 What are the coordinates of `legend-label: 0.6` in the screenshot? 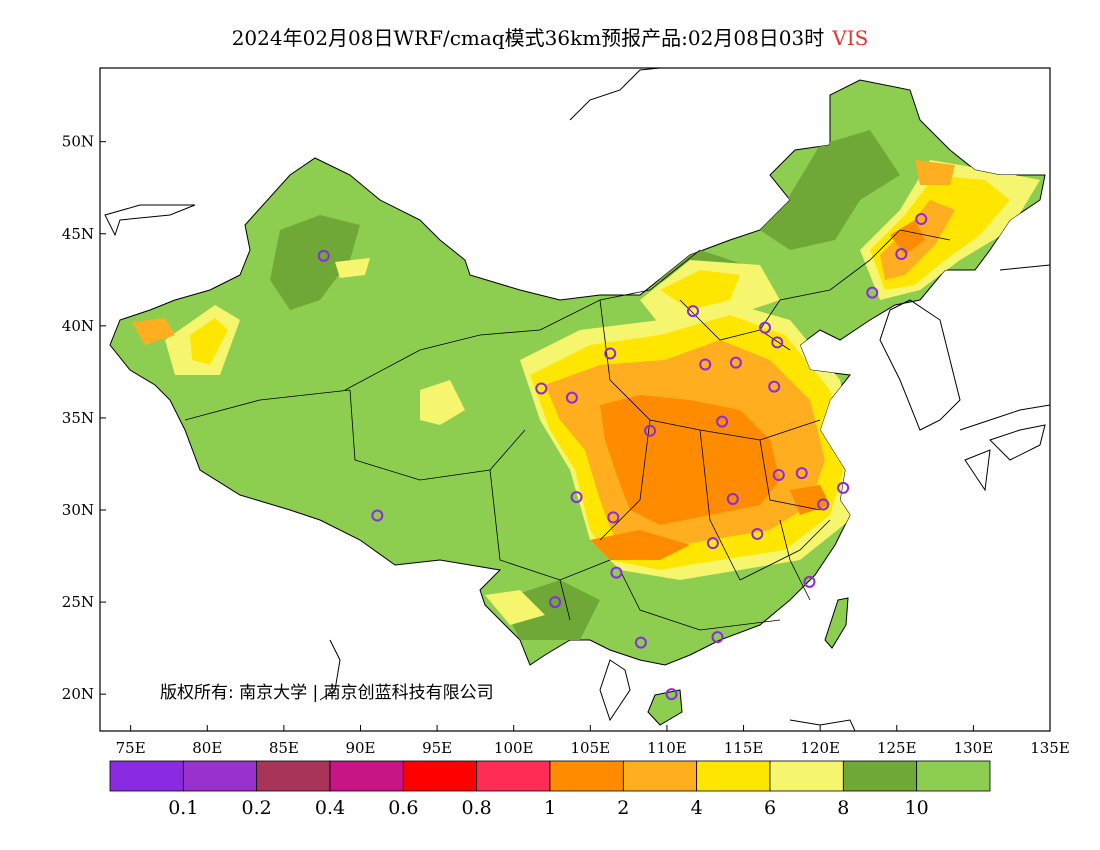 It's located at (403, 808).